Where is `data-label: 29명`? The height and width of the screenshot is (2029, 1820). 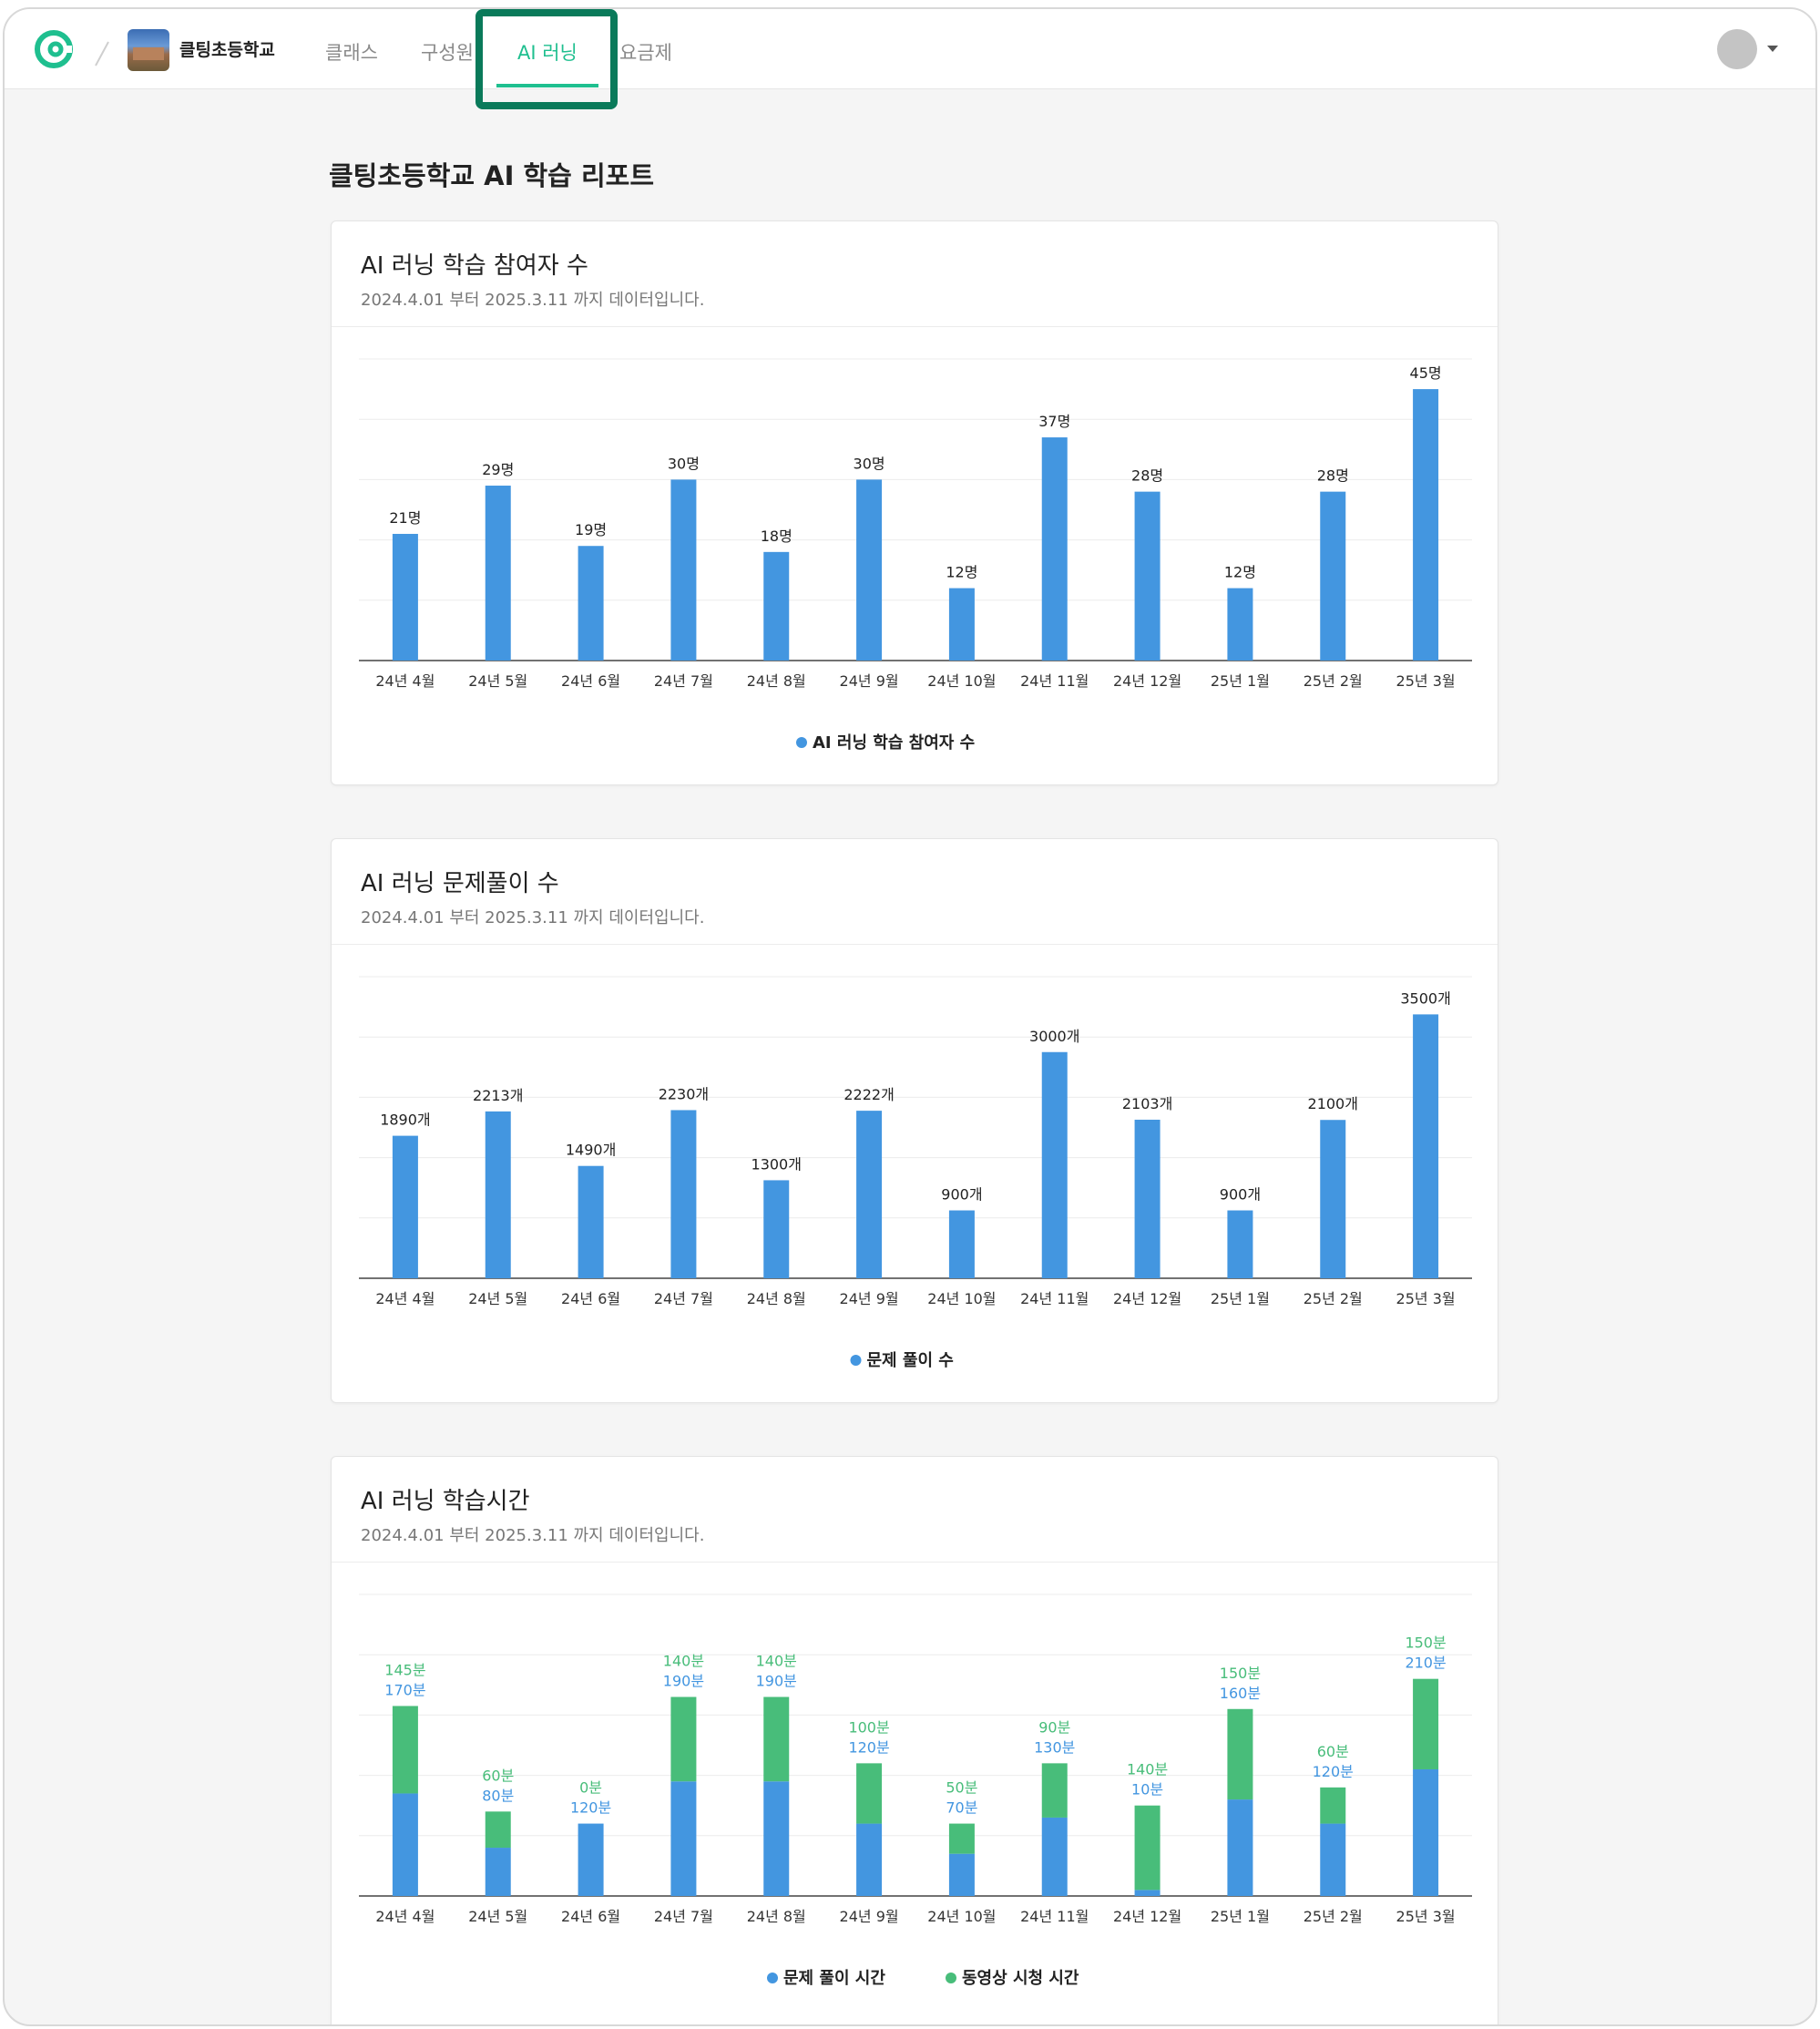 data-label: 29명 is located at coordinates (498, 469).